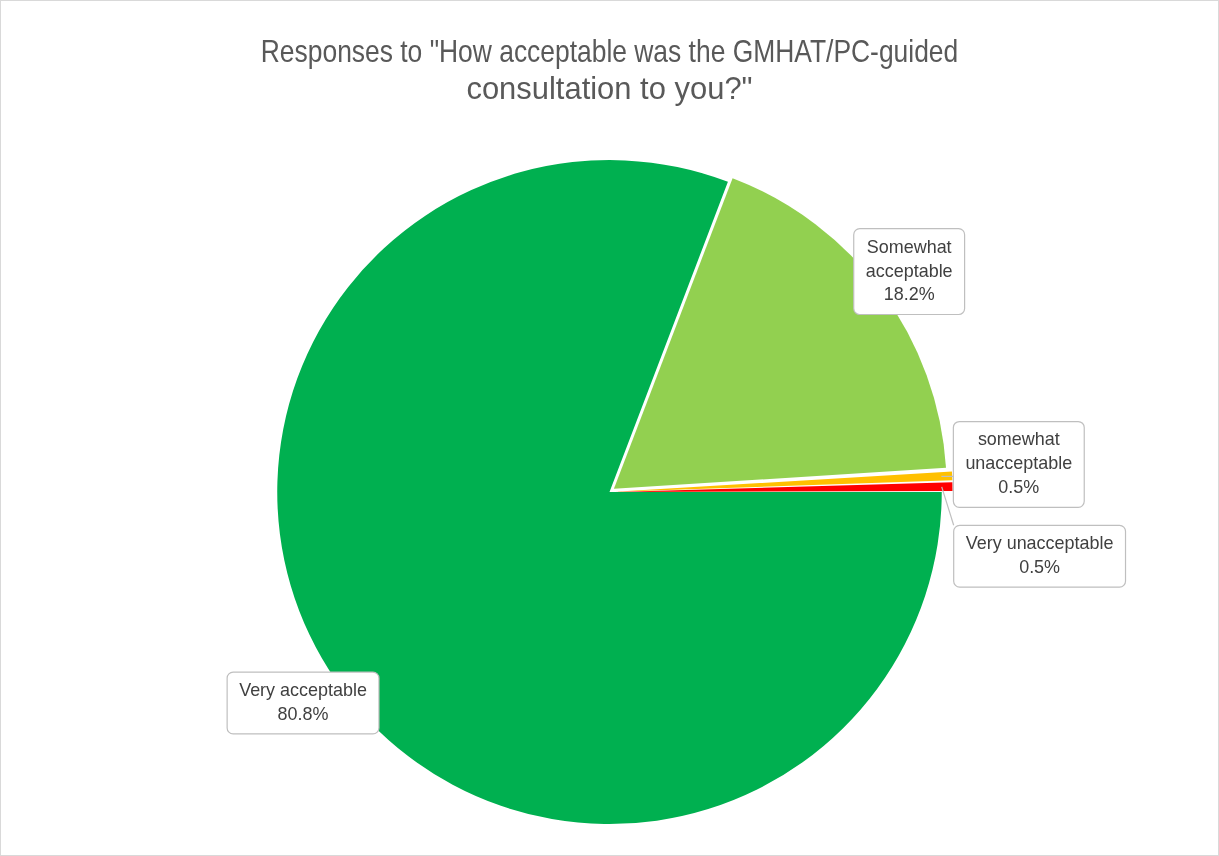  I want to click on slice-label: Somewhat acceptable, so click(909, 258).